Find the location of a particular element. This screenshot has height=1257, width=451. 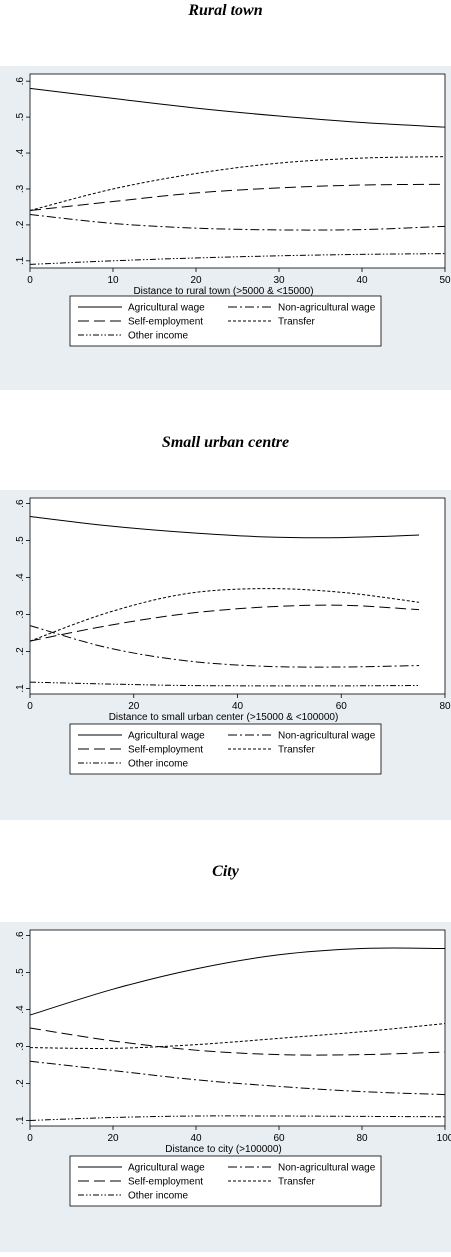

x-tick-label: 100 is located at coordinates (444, 1138).